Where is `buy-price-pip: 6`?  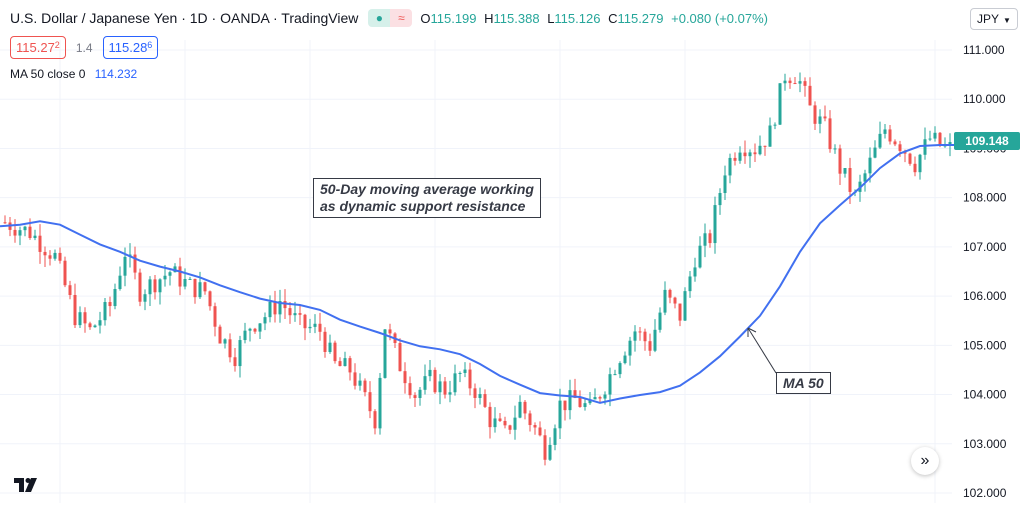 buy-price-pip: 6 is located at coordinates (150, 45).